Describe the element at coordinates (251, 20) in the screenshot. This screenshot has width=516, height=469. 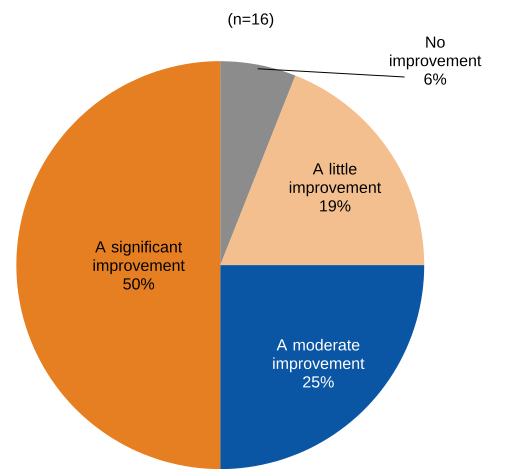
I see `chart-title: (n=16)` at that location.